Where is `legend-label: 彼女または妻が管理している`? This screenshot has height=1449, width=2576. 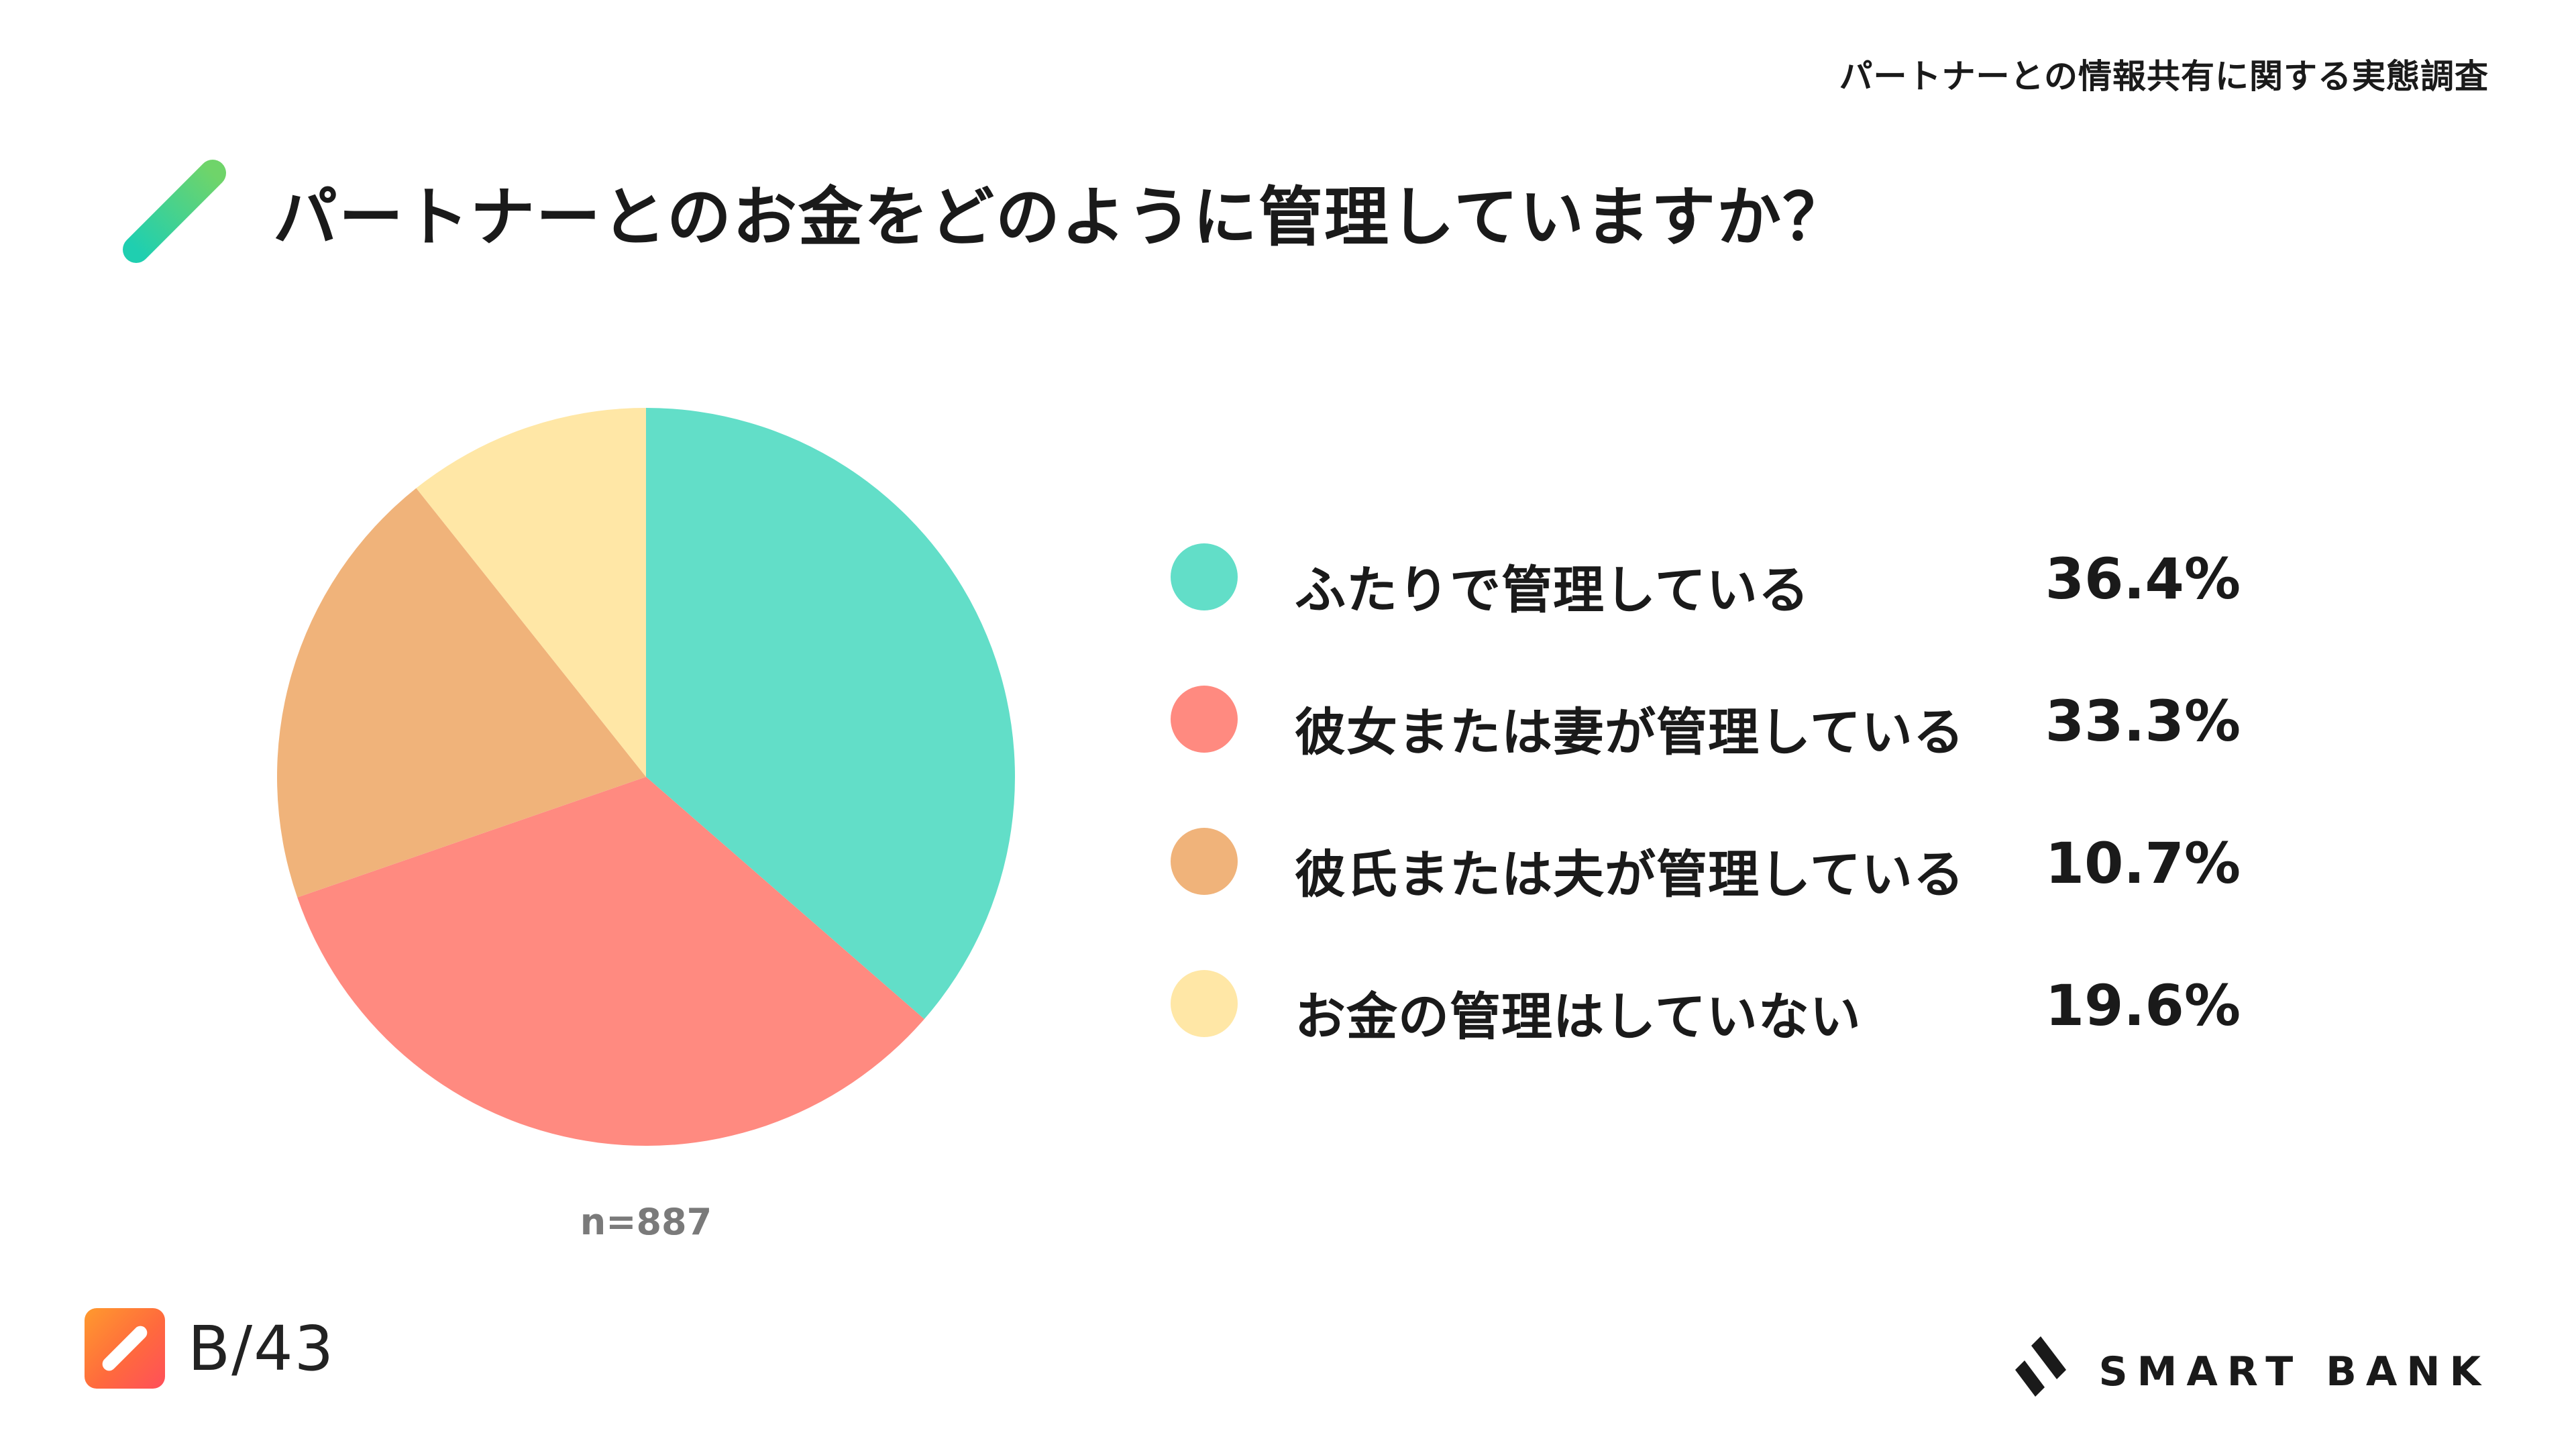
legend-label: 彼女または妻が管理している is located at coordinates (1630, 732).